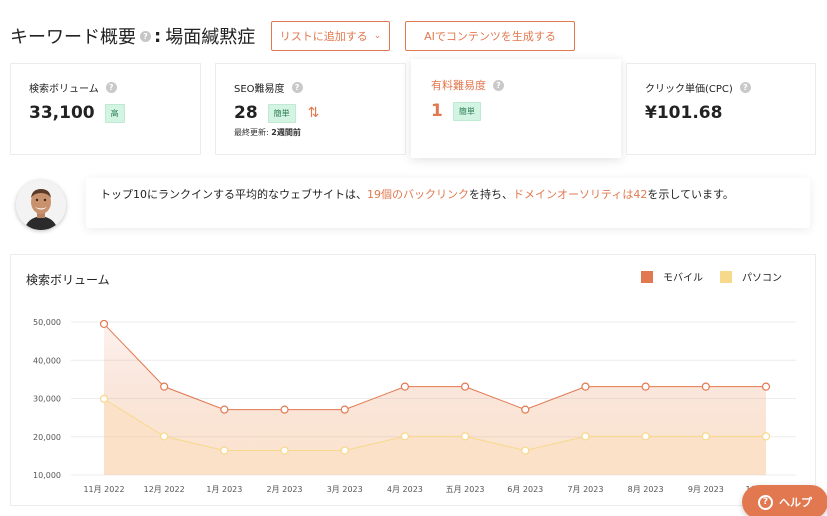 The width and height of the screenshot is (827, 516). I want to click on x-tick-label: 11月 2022, so click(103, 489).